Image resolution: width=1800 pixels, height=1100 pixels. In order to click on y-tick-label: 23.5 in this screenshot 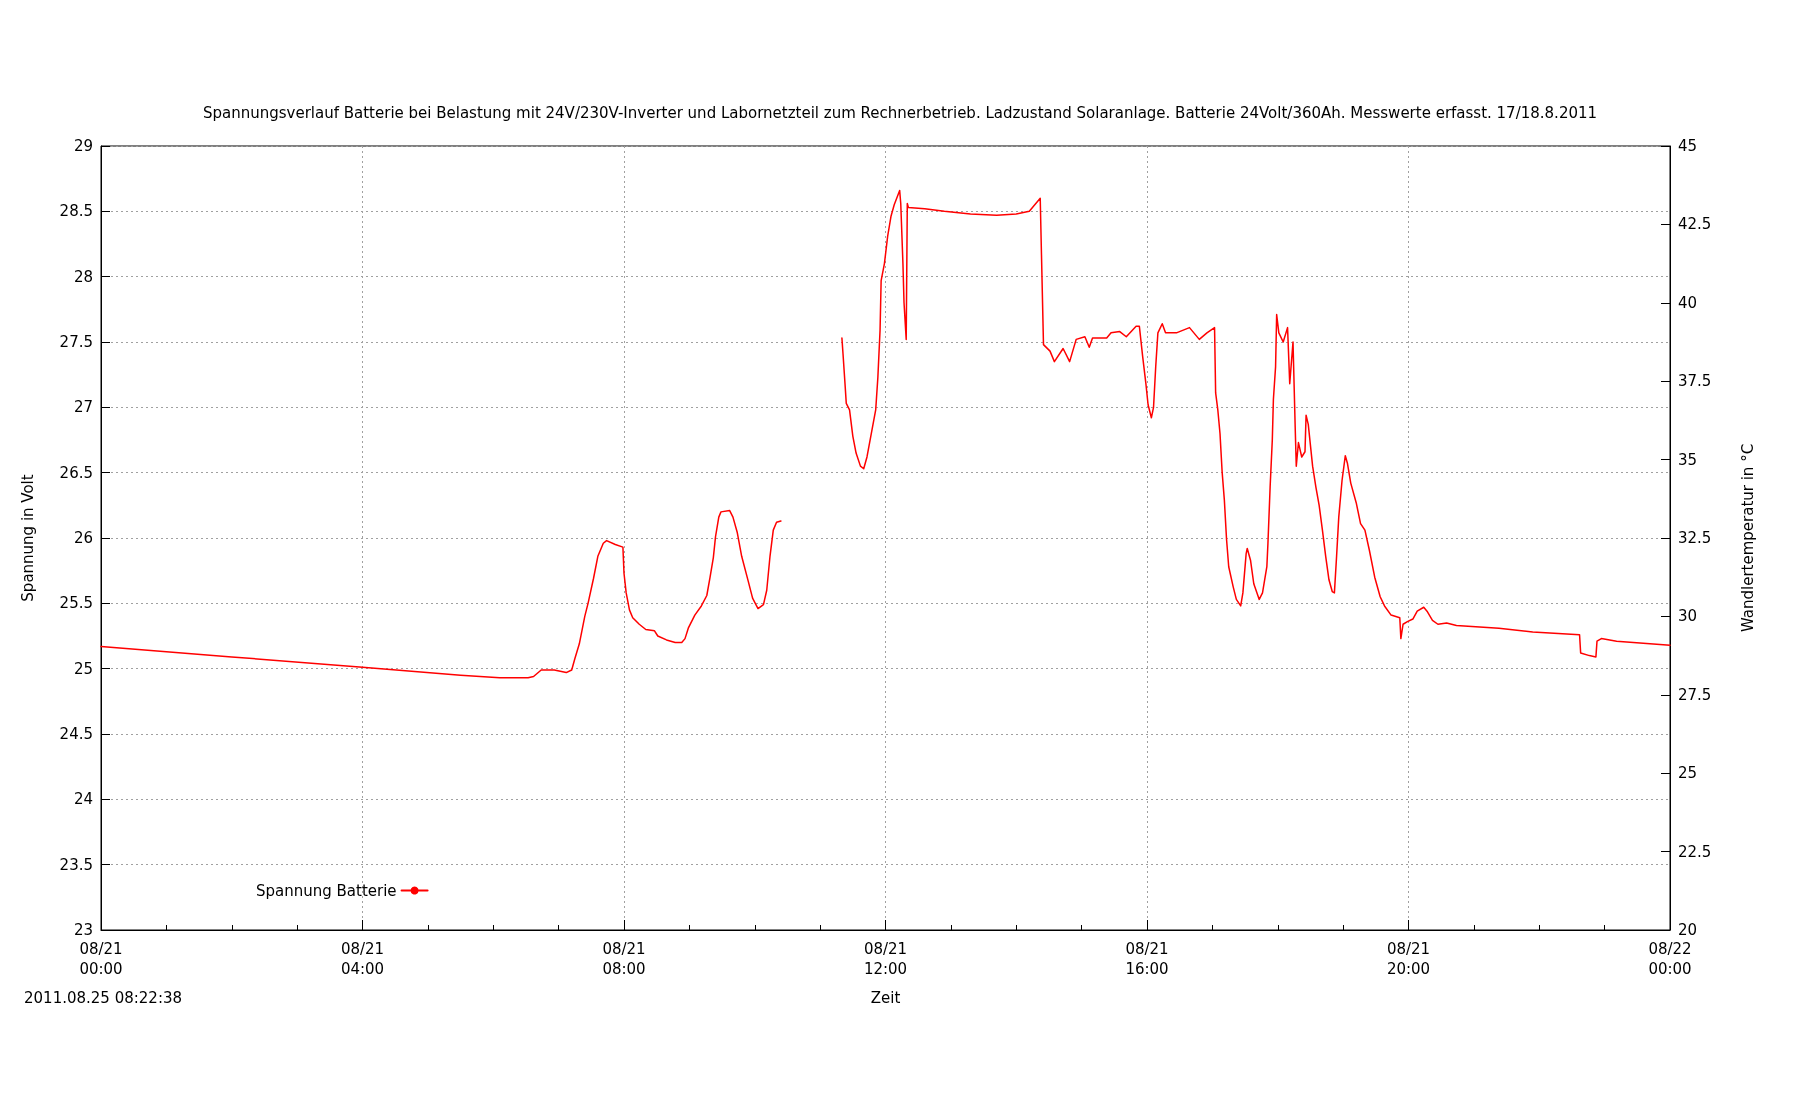, I will do `click(76, 864)`.